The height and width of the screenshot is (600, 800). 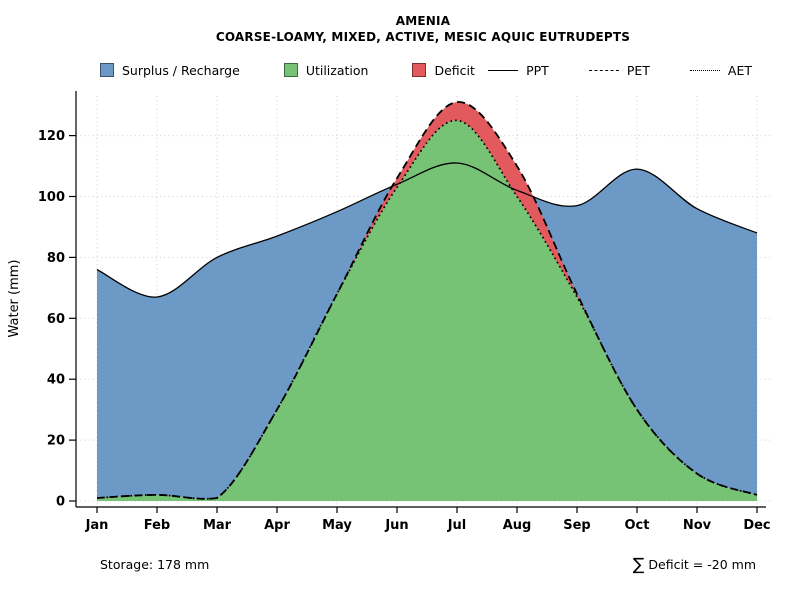 What do you see at coordinates (60, 502) in the screenshot?
I see `y-tick-label: 0` at bounding box center [60, 502].